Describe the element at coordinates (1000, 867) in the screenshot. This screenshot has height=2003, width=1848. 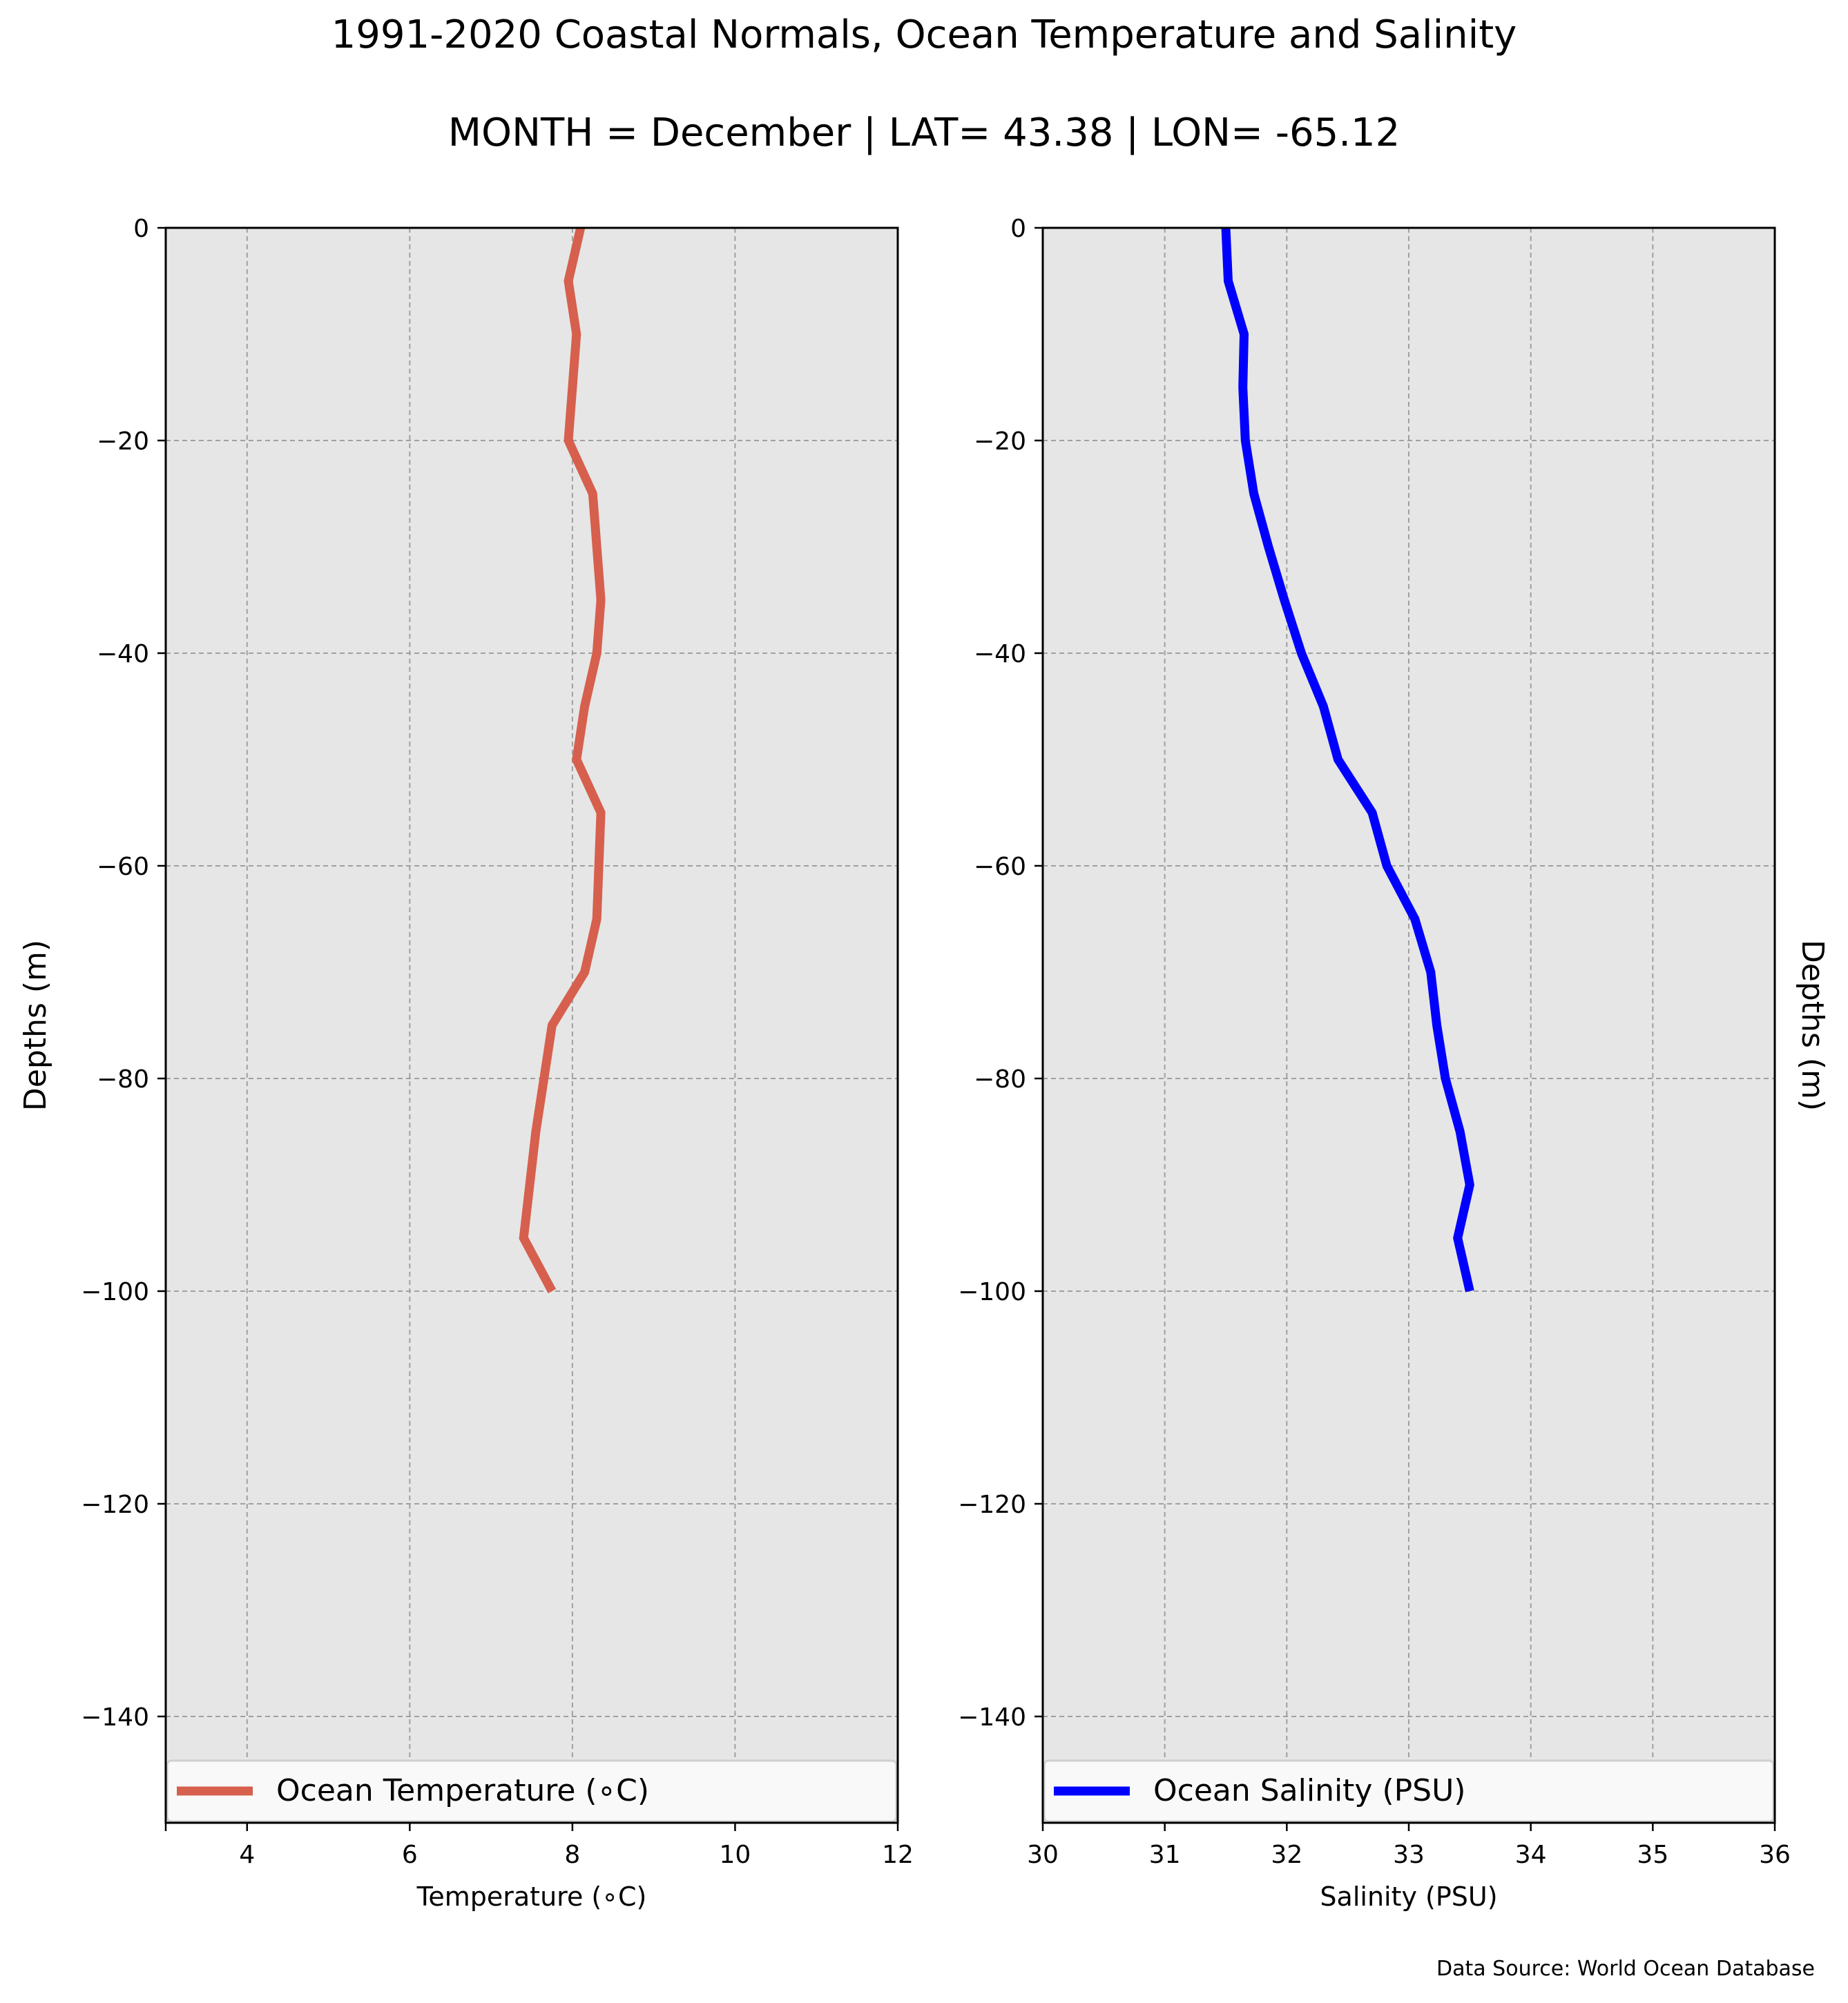
I see `sal-y-tick-label: −60` at that location.